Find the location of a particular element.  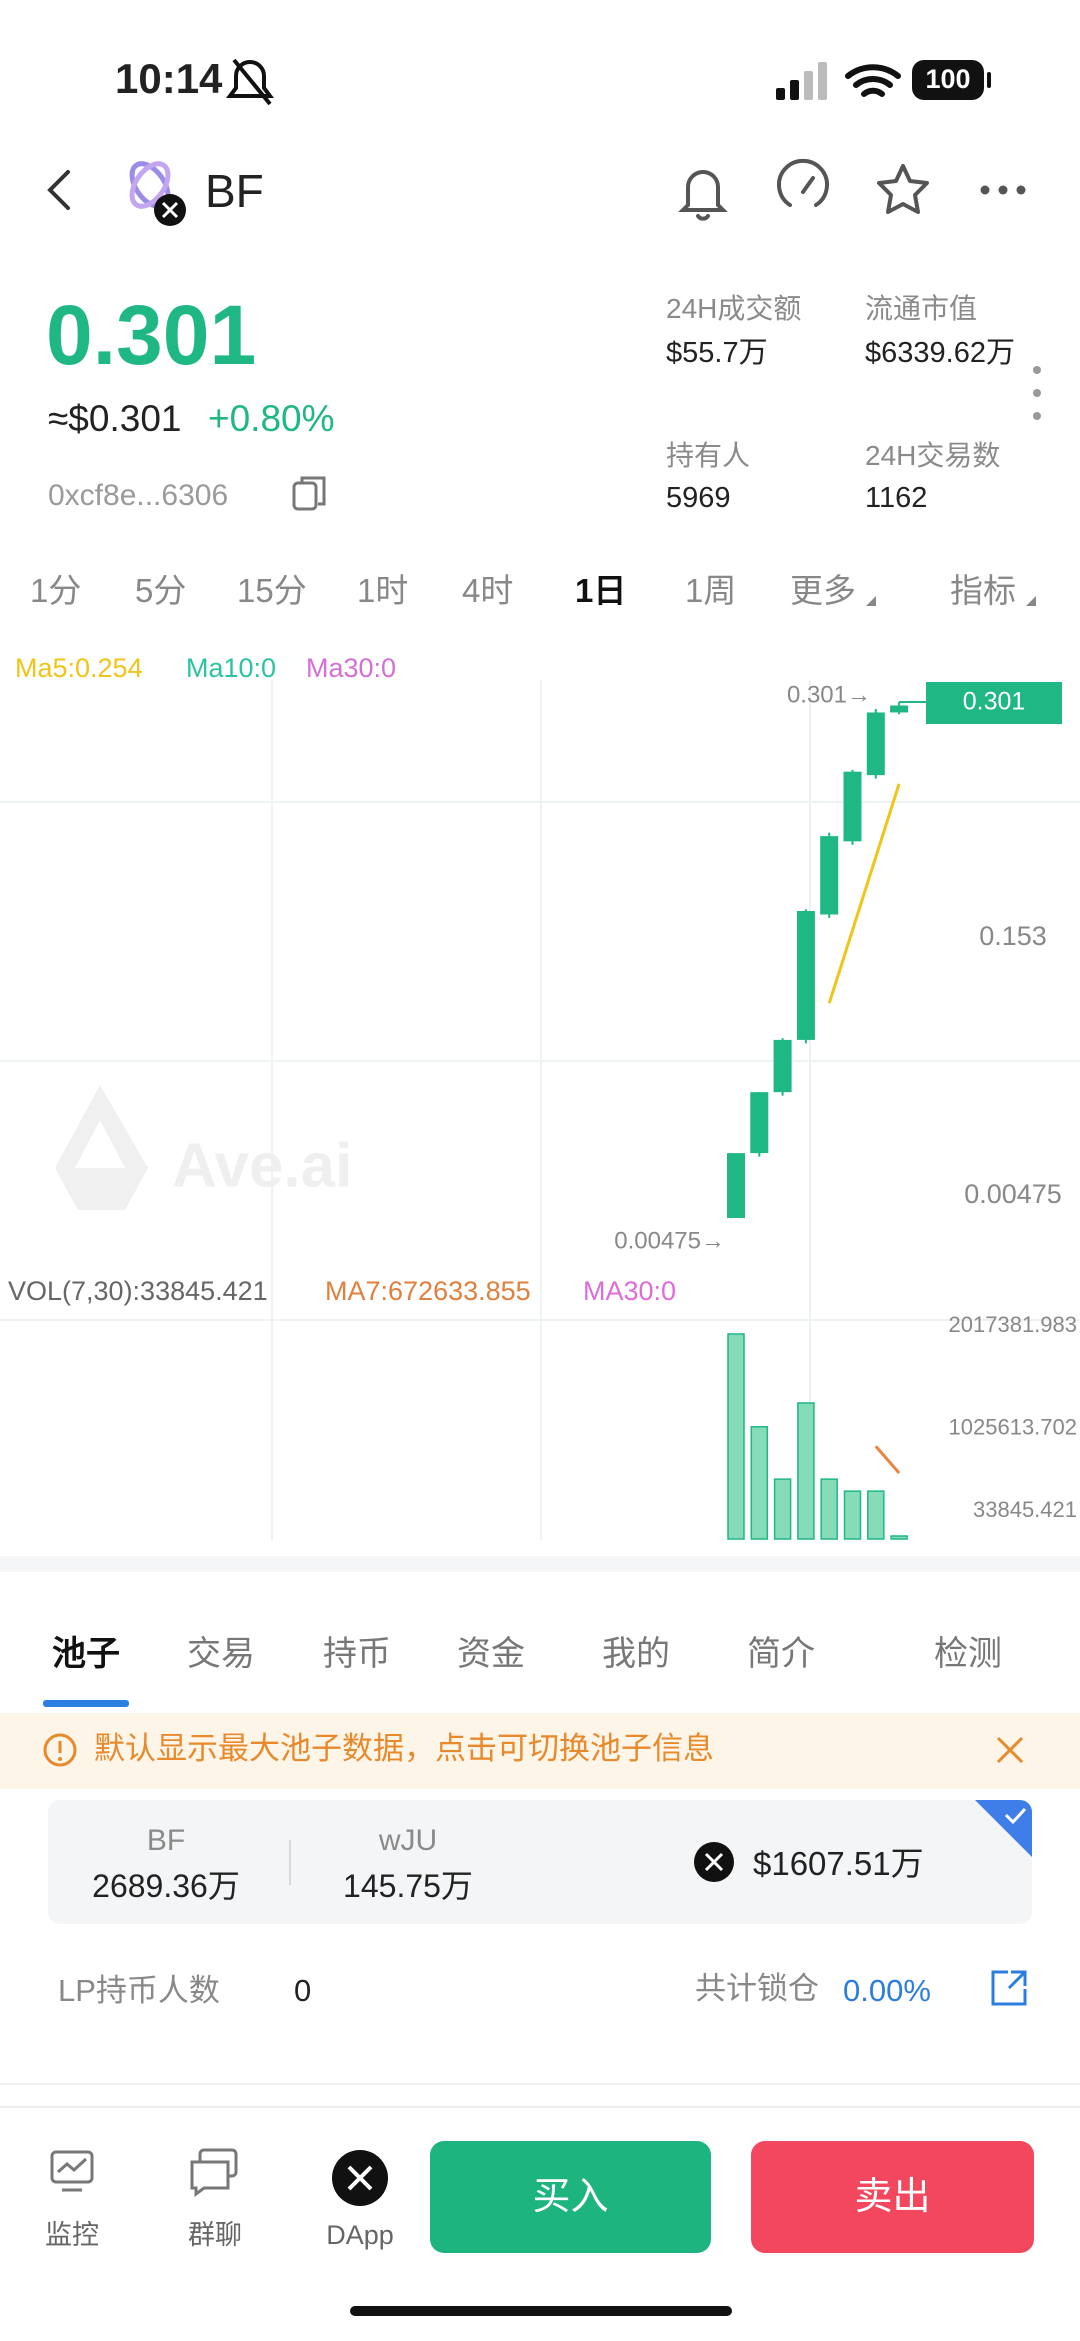

section-divider is located at coordinates (540, 1564).